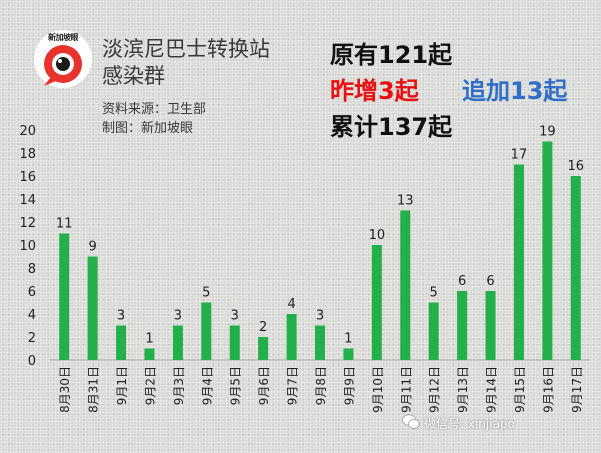 The width and height of the screenshot is (601, 453). Describe the element at coordinates (291, 304) in the screenshot. I see `data-label: 4` at that location.